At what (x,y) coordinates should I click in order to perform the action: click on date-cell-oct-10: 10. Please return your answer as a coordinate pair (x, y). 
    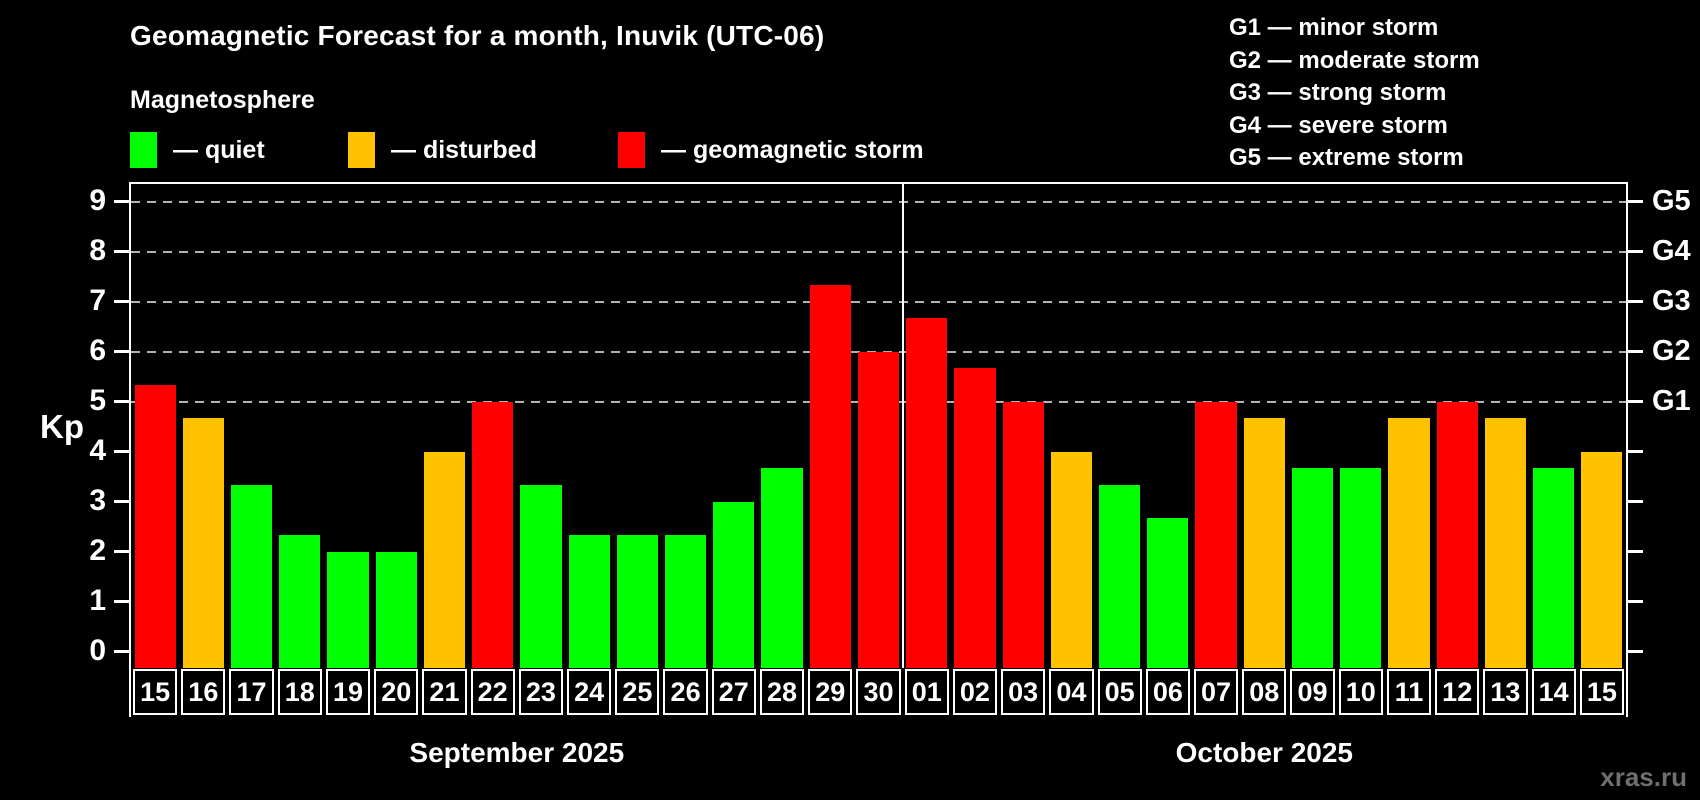
    Looking at the image, I should click on (1360, 692).